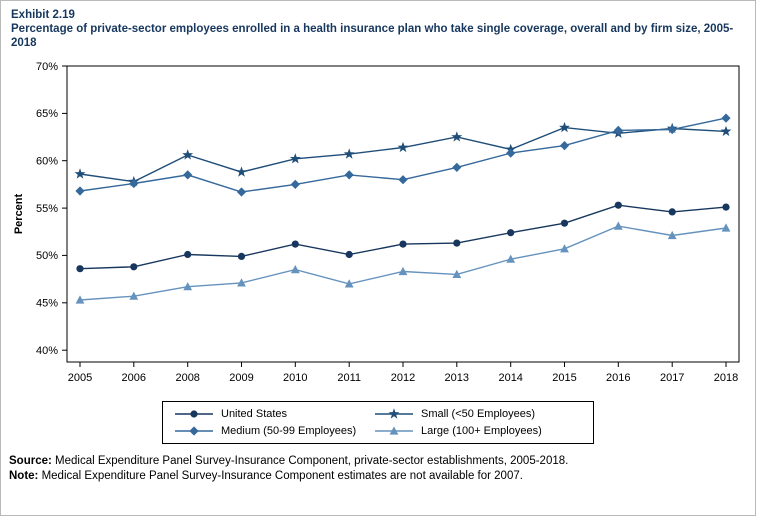 This screenshot has height=518, width=758. Describe the element at coordinates (80, 378) in the screenshot. I see `svg-text: 2005` at that location.